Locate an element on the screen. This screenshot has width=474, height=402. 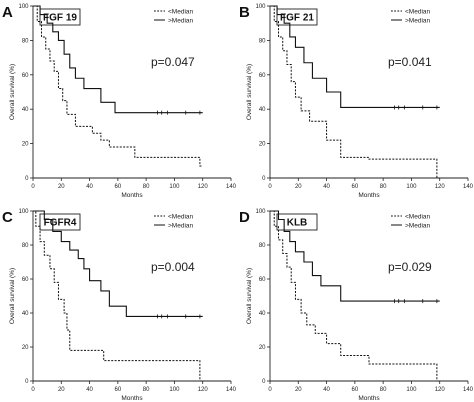
p-value: p=0.004 is located at coordinates (173, 267).